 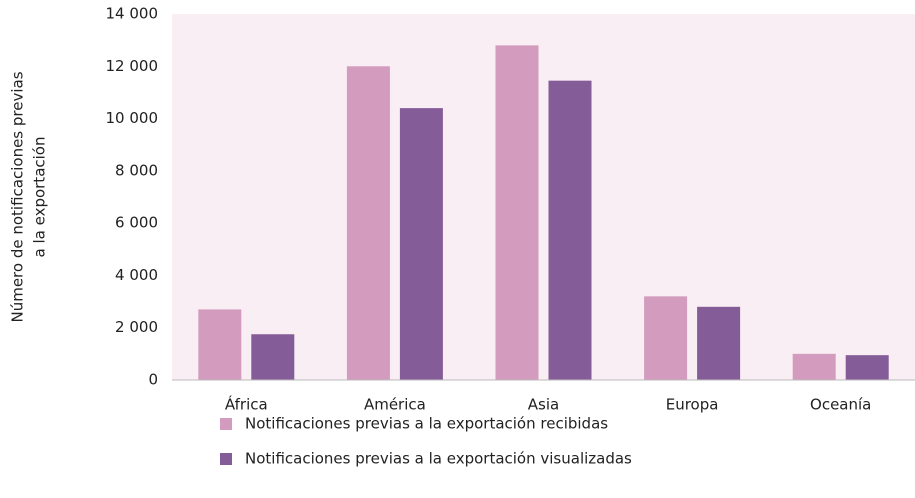 What do you see at coordinates (136, 327) in the screenshot?
I see `y-tick-label: 2 000` at bounding box center [136, 327].